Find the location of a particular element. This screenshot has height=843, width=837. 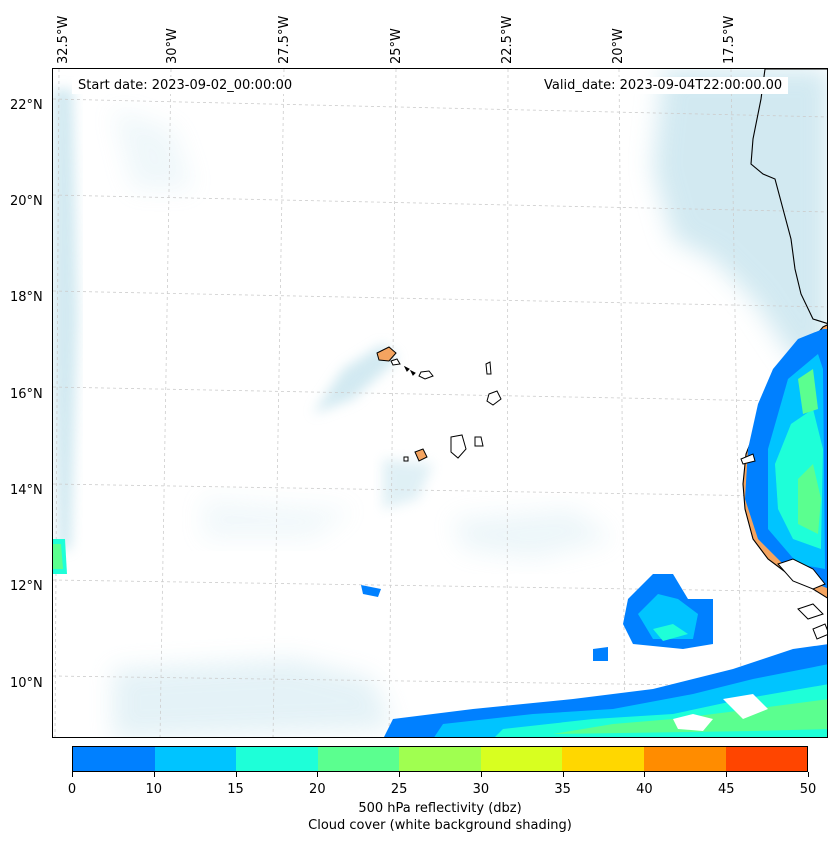

lat-label-20n: 20°N is located at coordinates (26, 201).